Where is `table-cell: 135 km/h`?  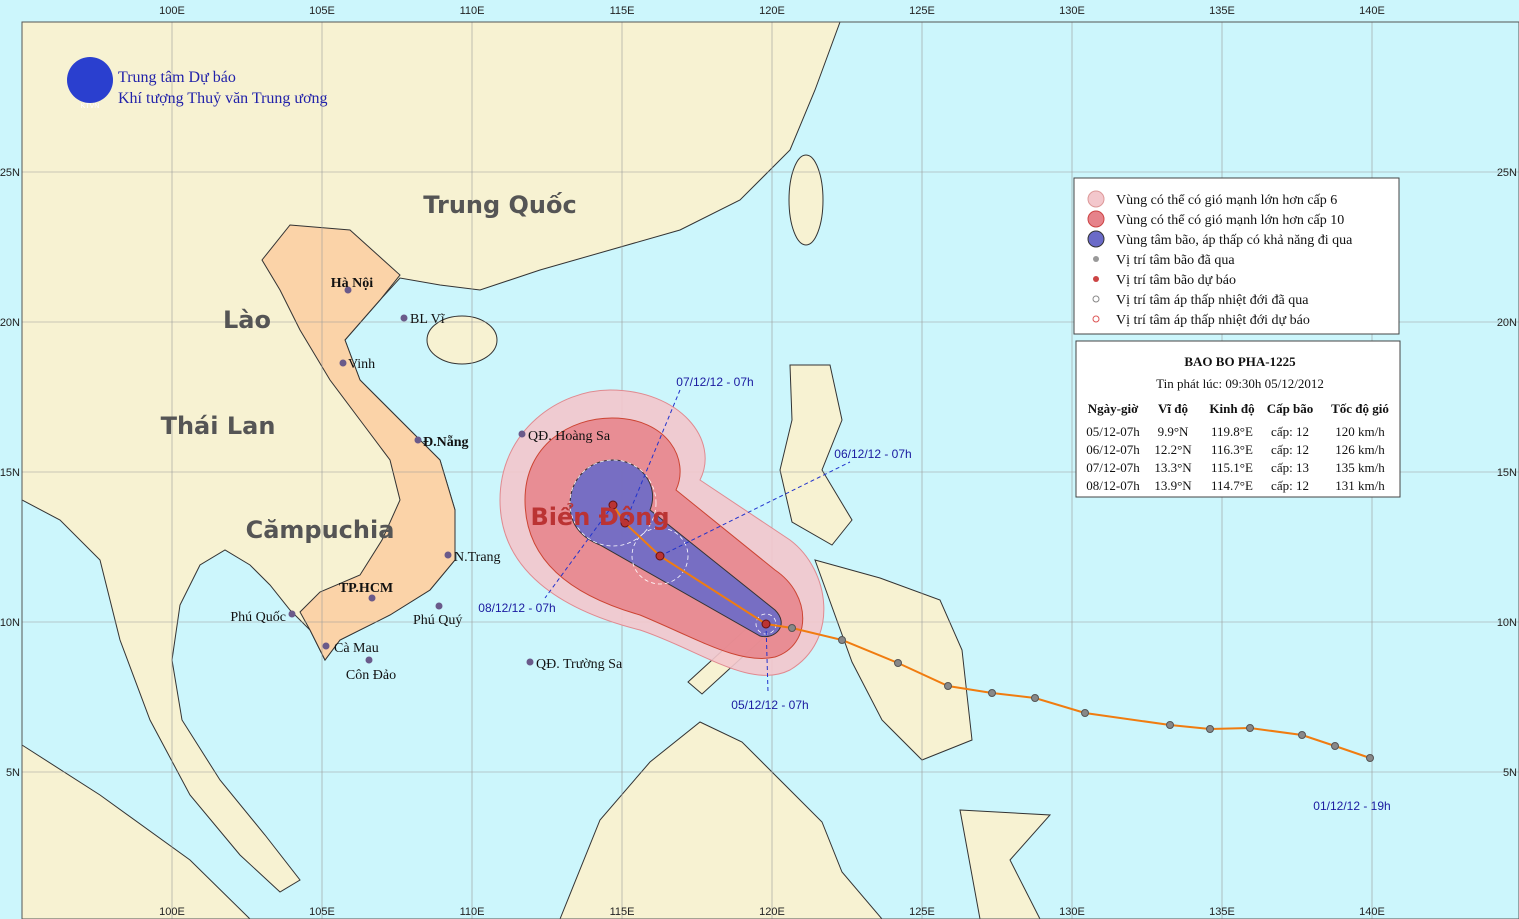
table-cell: 135 km/h is located at coordinates (1360, 467).